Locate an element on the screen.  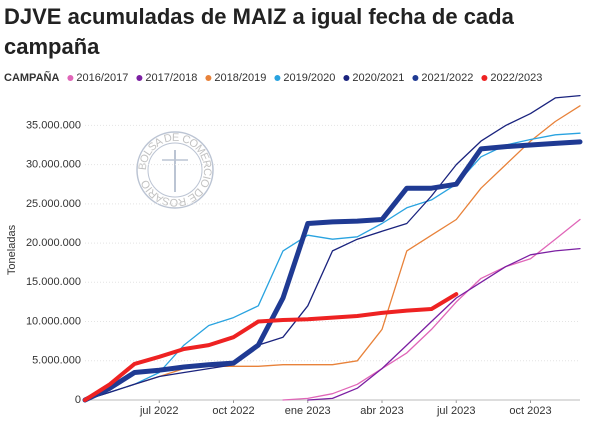
x-tick-label: jul 2022 is located at coordinates (159, 411).